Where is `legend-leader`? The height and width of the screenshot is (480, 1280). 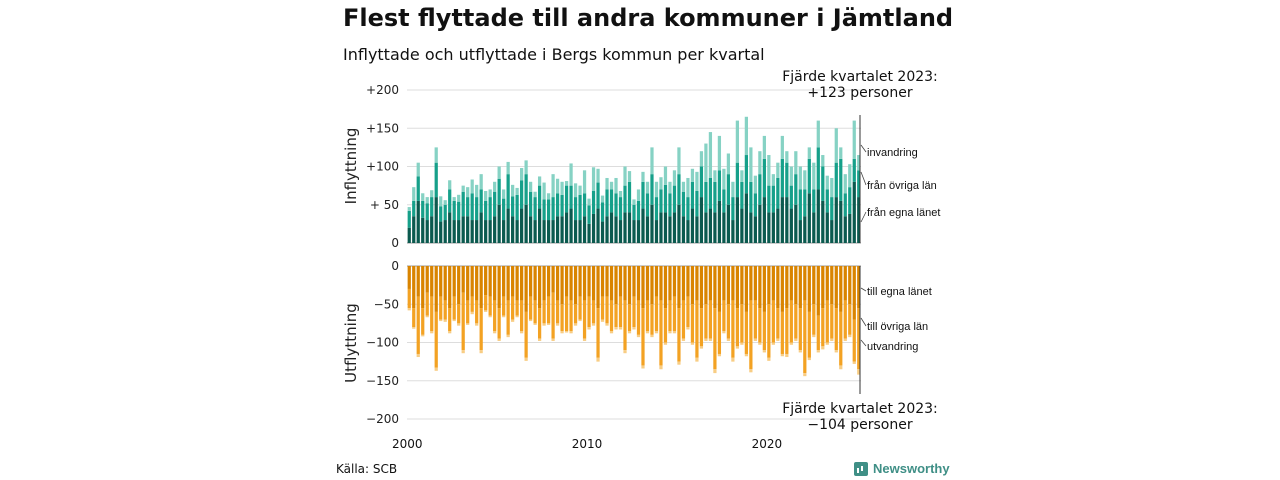
legend-leader is located at coordinates (863, 289).